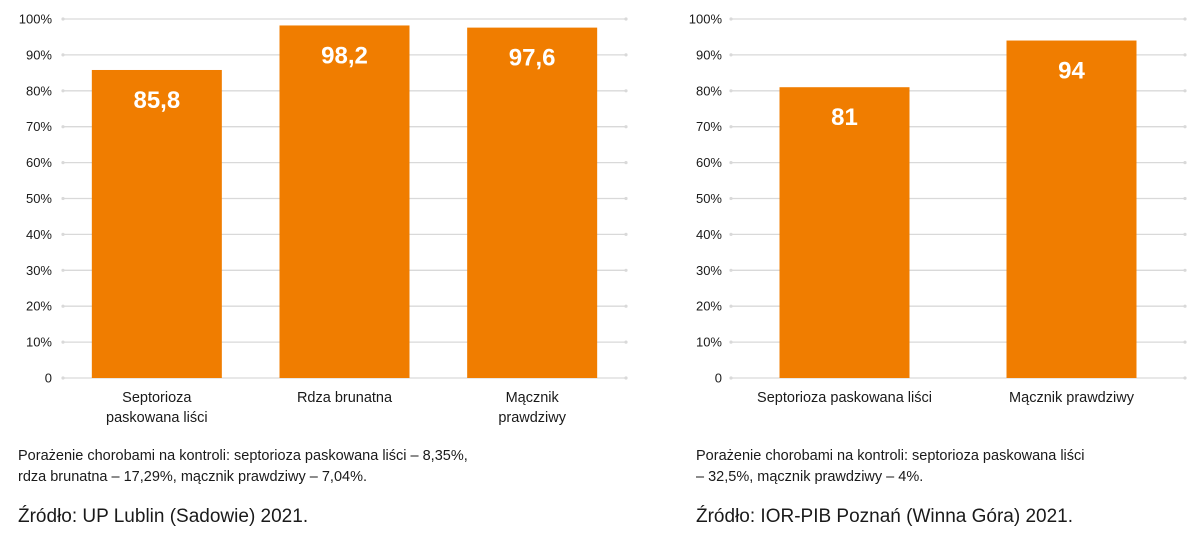 This screenshot has width=1204, height=537. I want to click on left-y-tick-label: 10%, so click(39, 342).